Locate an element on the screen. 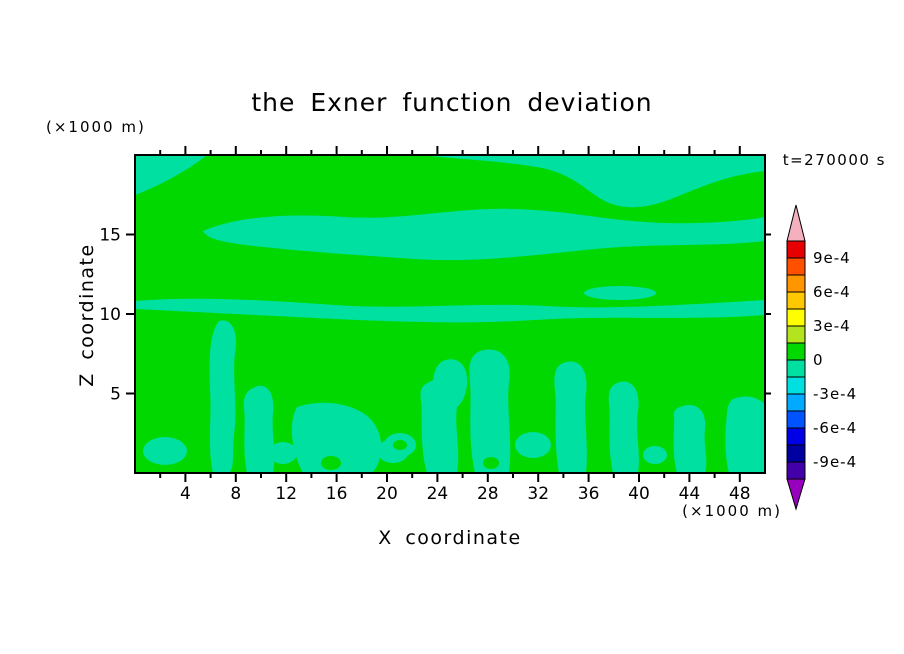 The image size is (904, 654). colorbar-label: -9e-4 is located at coordinates (835, 462).